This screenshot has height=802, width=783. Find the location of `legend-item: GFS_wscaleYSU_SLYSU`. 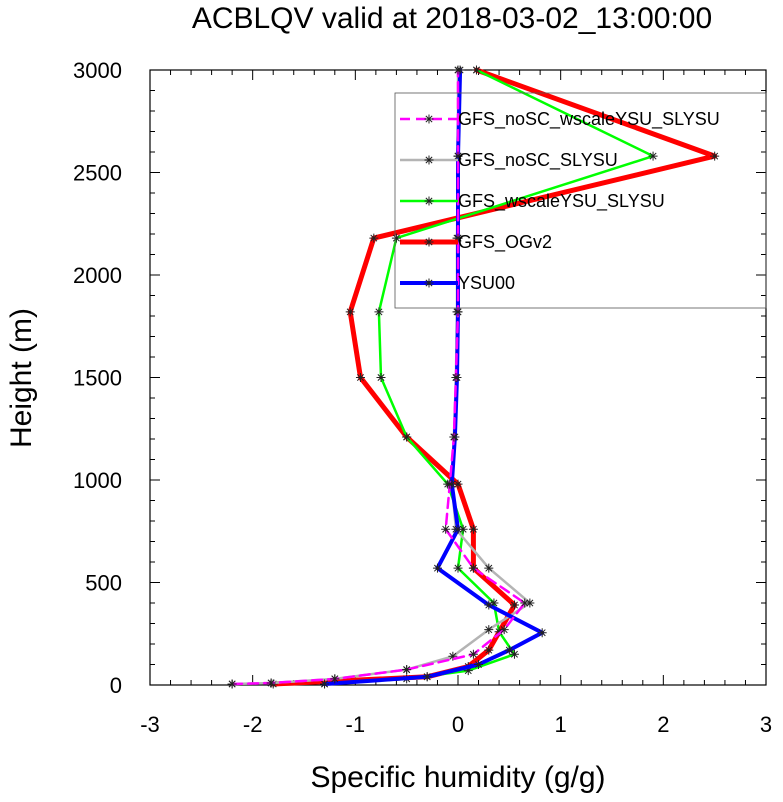

legend-item: GFS_wscaleYSU_SLYSU is located at coordinates (532, 201).